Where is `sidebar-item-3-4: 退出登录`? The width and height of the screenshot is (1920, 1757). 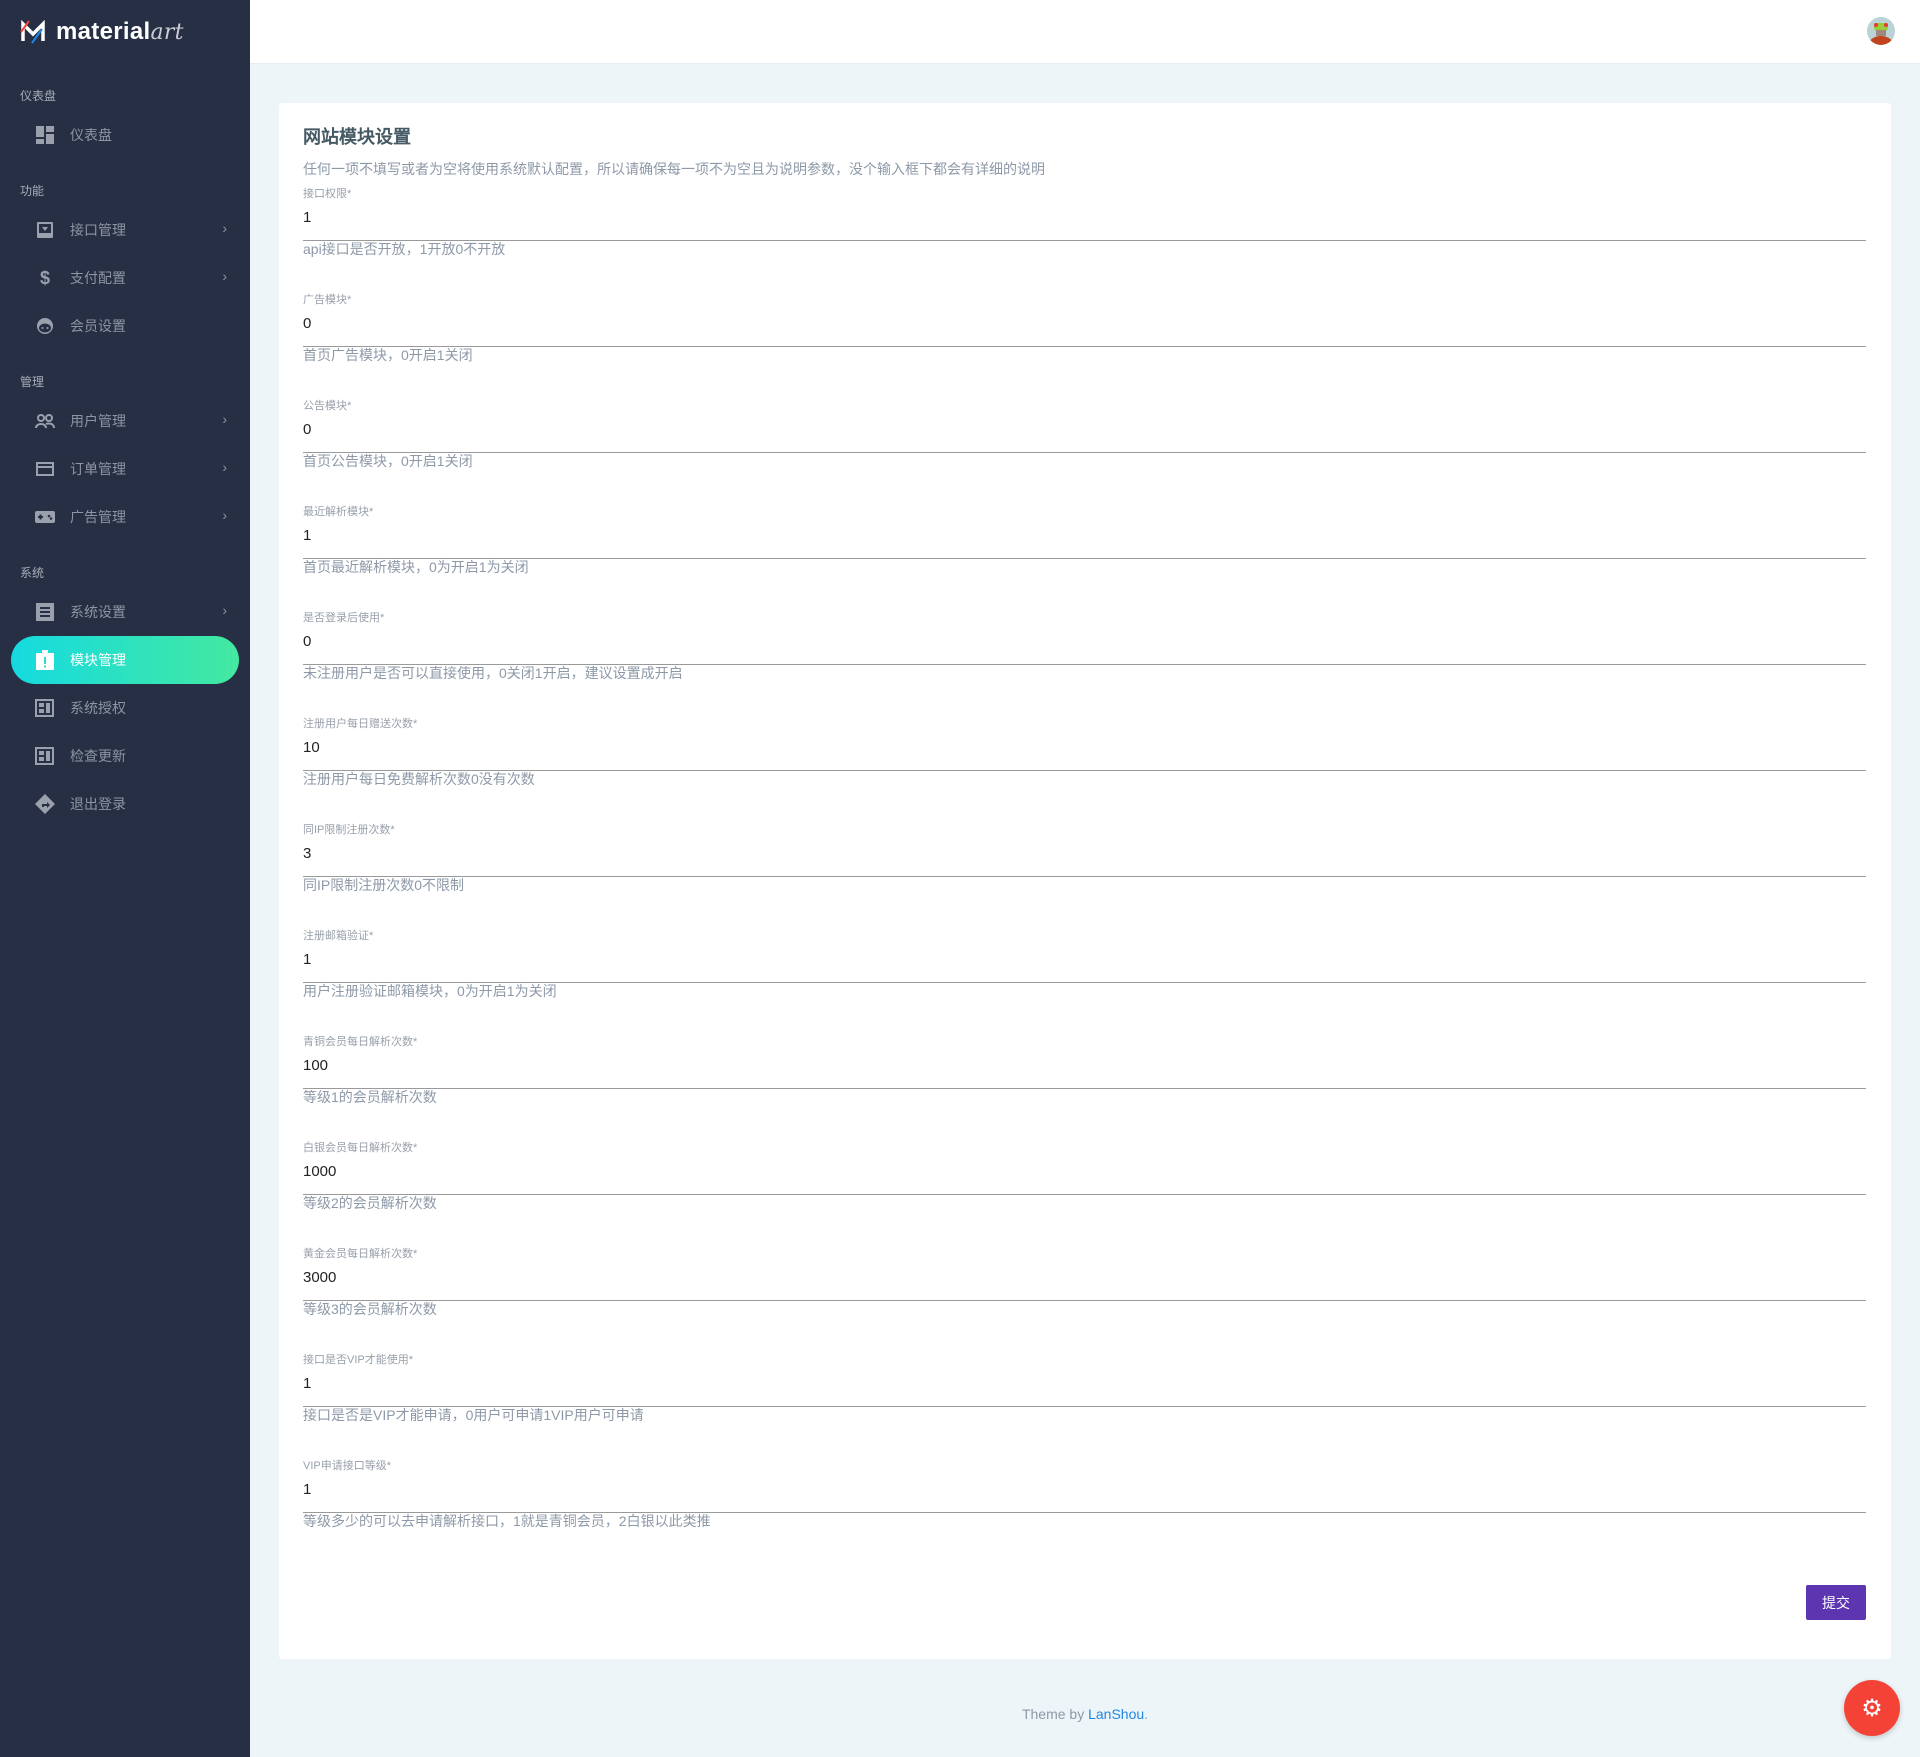
sidebar-item-3-4: 退出登录 is located at coordinates (125, 804).